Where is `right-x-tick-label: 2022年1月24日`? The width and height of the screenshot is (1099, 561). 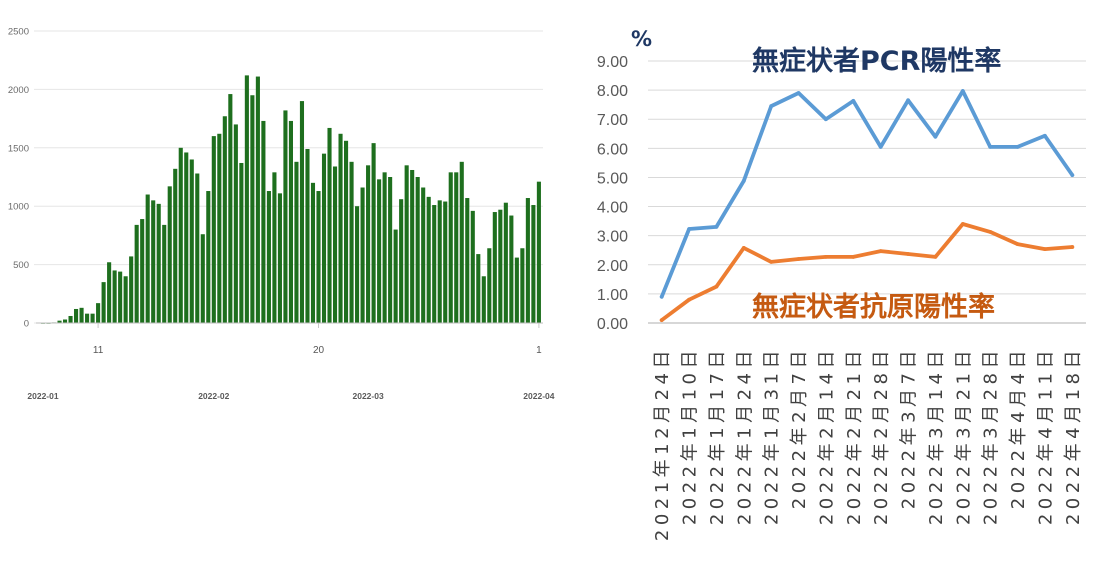 right-x-tick-label: 2022年1月24日 is located at coordinates (744, 435).